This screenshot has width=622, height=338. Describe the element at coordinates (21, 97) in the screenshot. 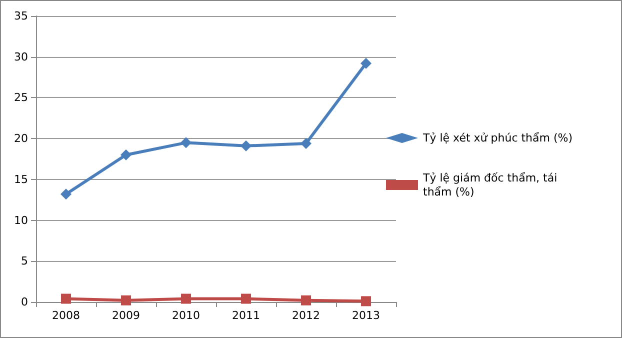

I see `y-tick-label: 25` at that location.